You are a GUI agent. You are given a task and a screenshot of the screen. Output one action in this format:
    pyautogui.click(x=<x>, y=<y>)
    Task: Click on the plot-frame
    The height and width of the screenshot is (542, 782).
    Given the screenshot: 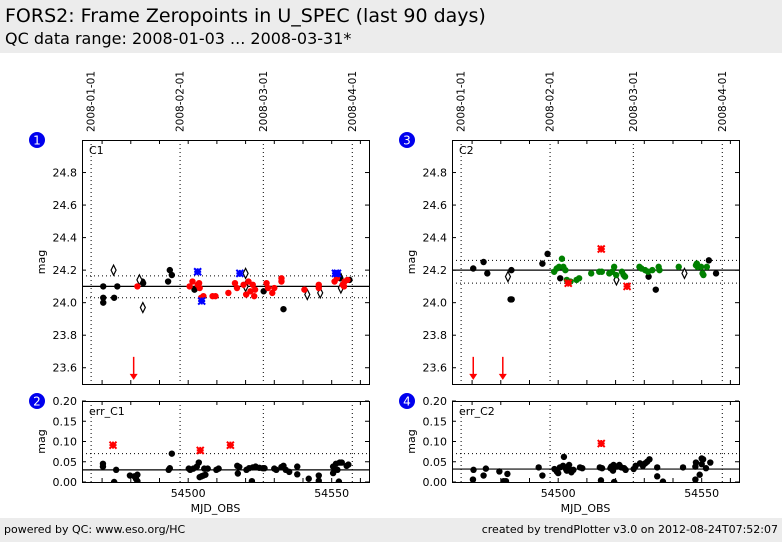 What is the action you would take?
    pyautogui.click(x=226, y=442)
    